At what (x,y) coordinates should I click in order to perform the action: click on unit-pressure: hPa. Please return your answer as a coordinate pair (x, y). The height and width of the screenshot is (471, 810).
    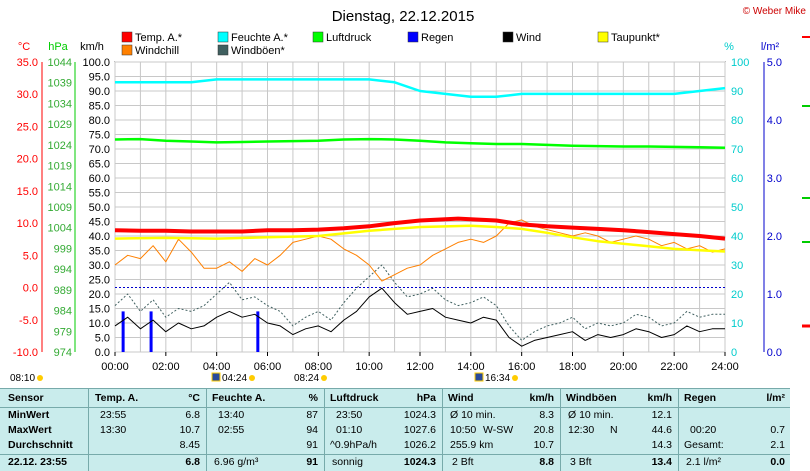
    Looking at the image, I should click on (58, 47).